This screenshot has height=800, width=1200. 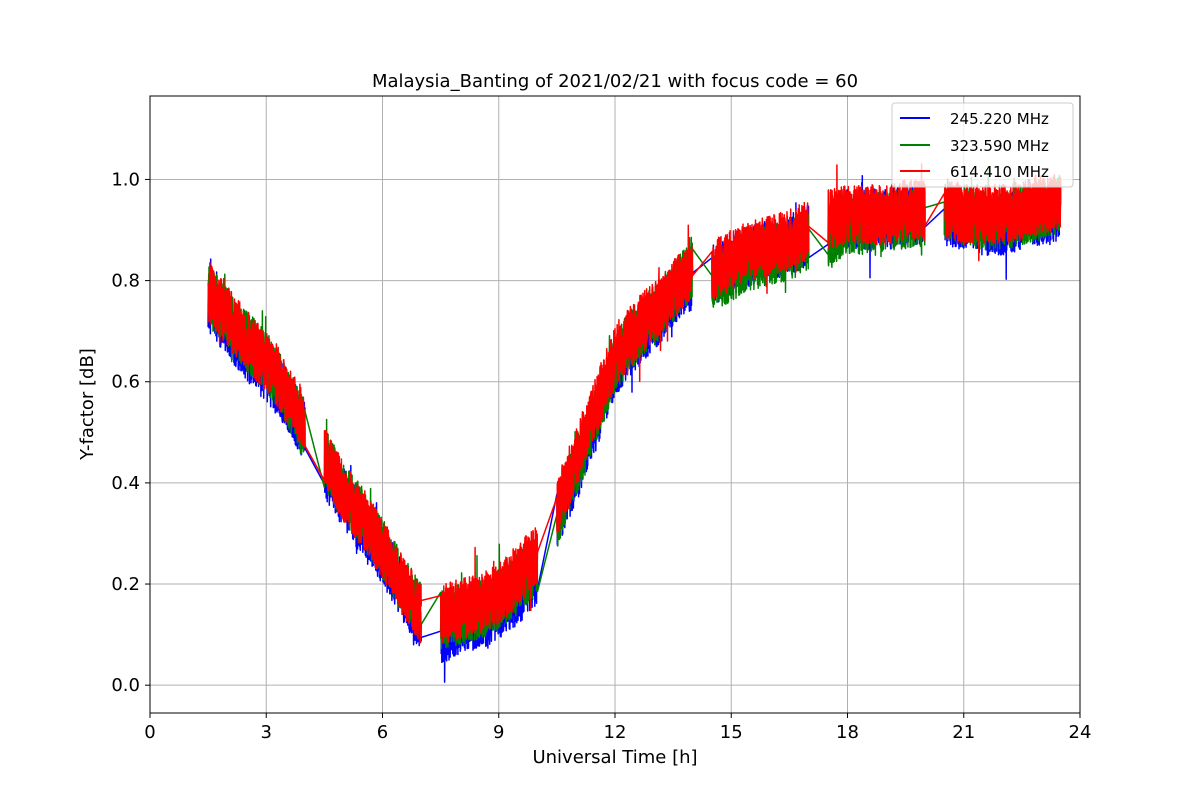 I want to click on x-tick-label: 18, so click(x=847, y=732).